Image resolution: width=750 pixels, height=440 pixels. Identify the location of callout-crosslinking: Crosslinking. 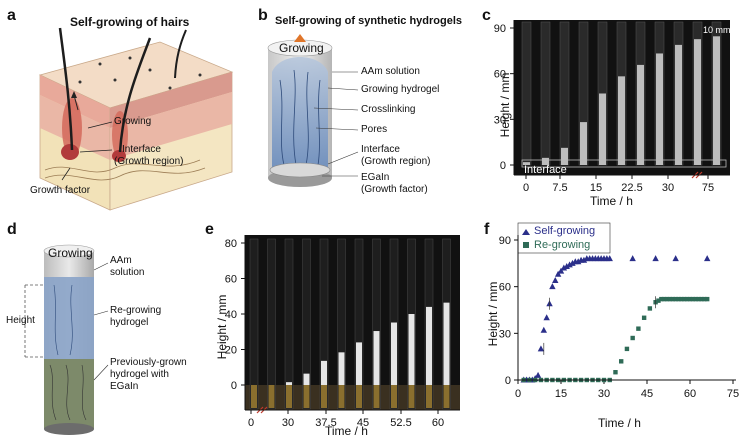
(388, 109).